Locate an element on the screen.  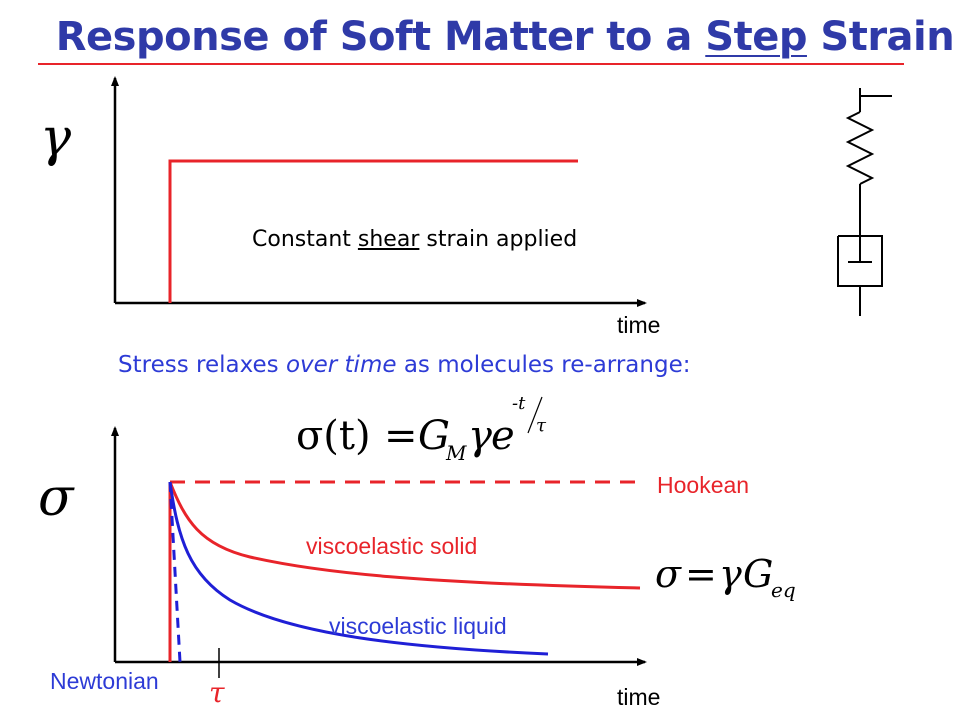
title-underlined-word: Step is located at coordinates (756, 37).